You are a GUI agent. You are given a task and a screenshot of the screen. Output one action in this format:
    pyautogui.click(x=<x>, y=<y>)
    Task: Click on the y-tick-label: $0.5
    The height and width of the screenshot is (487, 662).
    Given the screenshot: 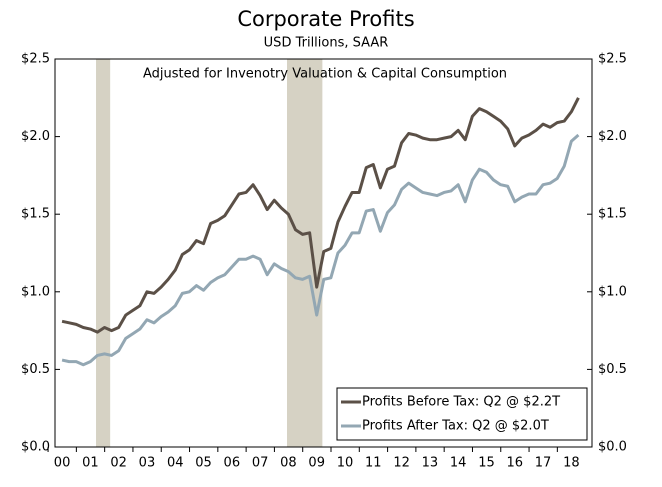 What is the action you would take?
    pyautogui.click(x=35, y=369)
    